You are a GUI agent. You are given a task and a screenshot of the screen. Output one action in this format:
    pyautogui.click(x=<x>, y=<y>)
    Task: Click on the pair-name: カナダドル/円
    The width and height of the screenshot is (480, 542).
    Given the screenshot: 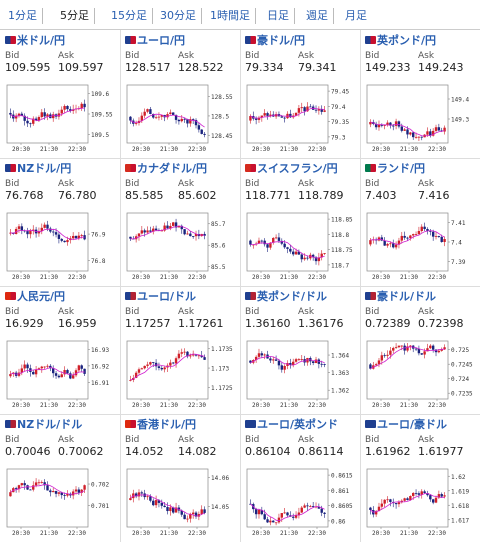 What is the action you would take?
    pyautogui.click(x=172, y=168)
    